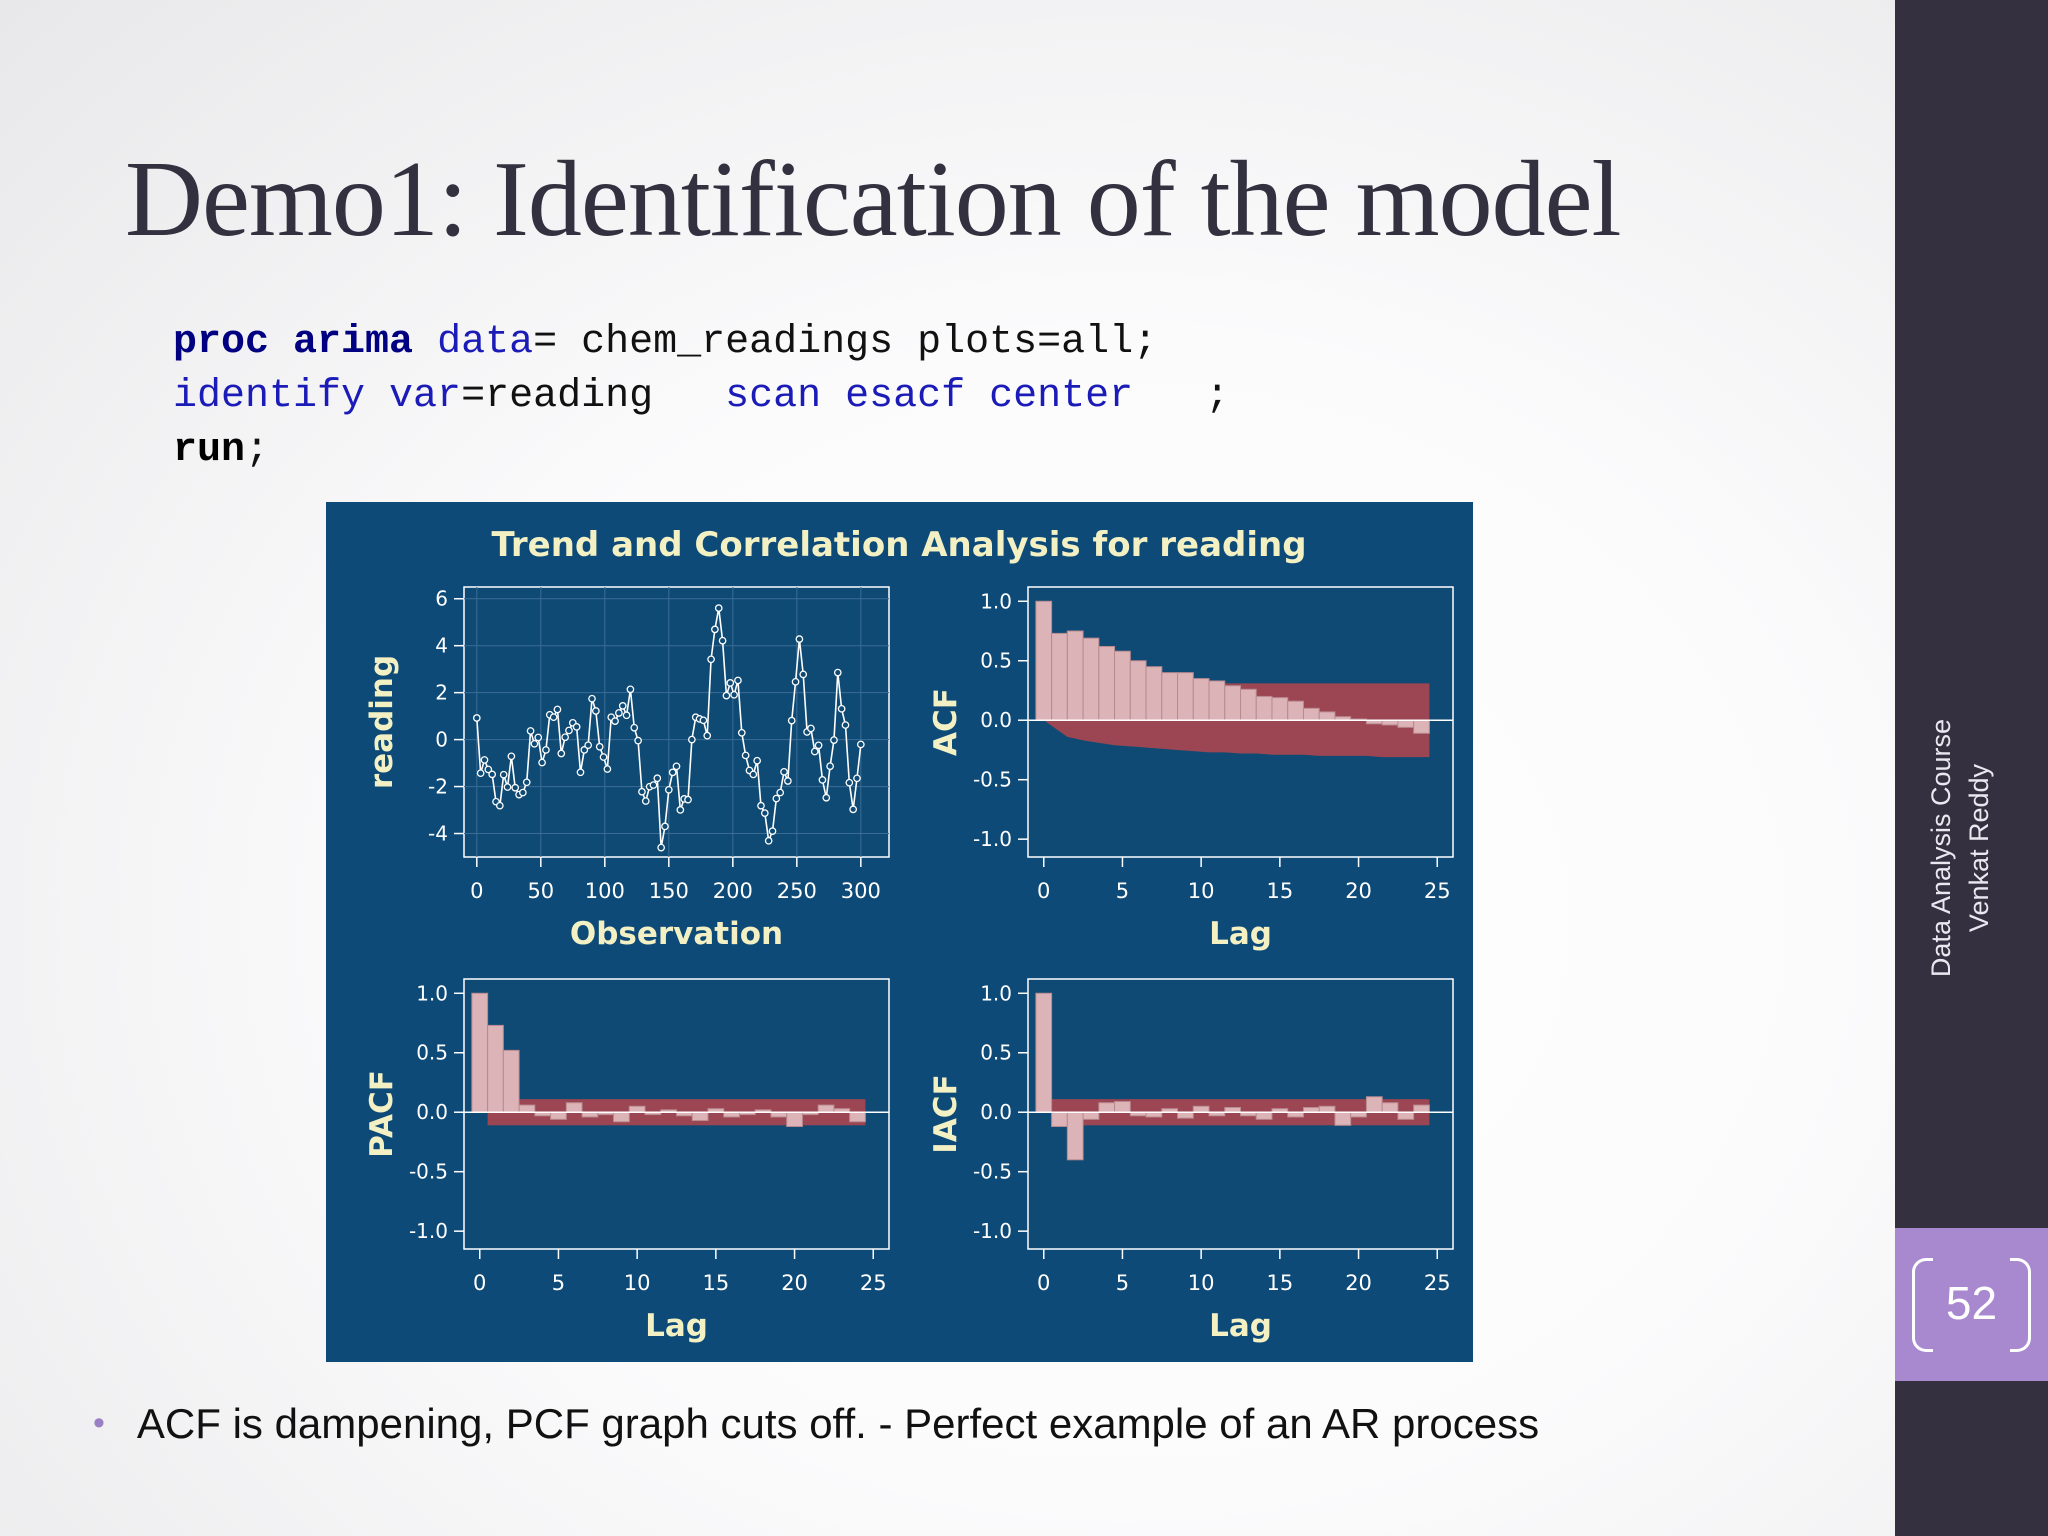  Describe the element at coordinates (1122, 891) in the screenshot. I see `x-tick-label: 5` at that location.